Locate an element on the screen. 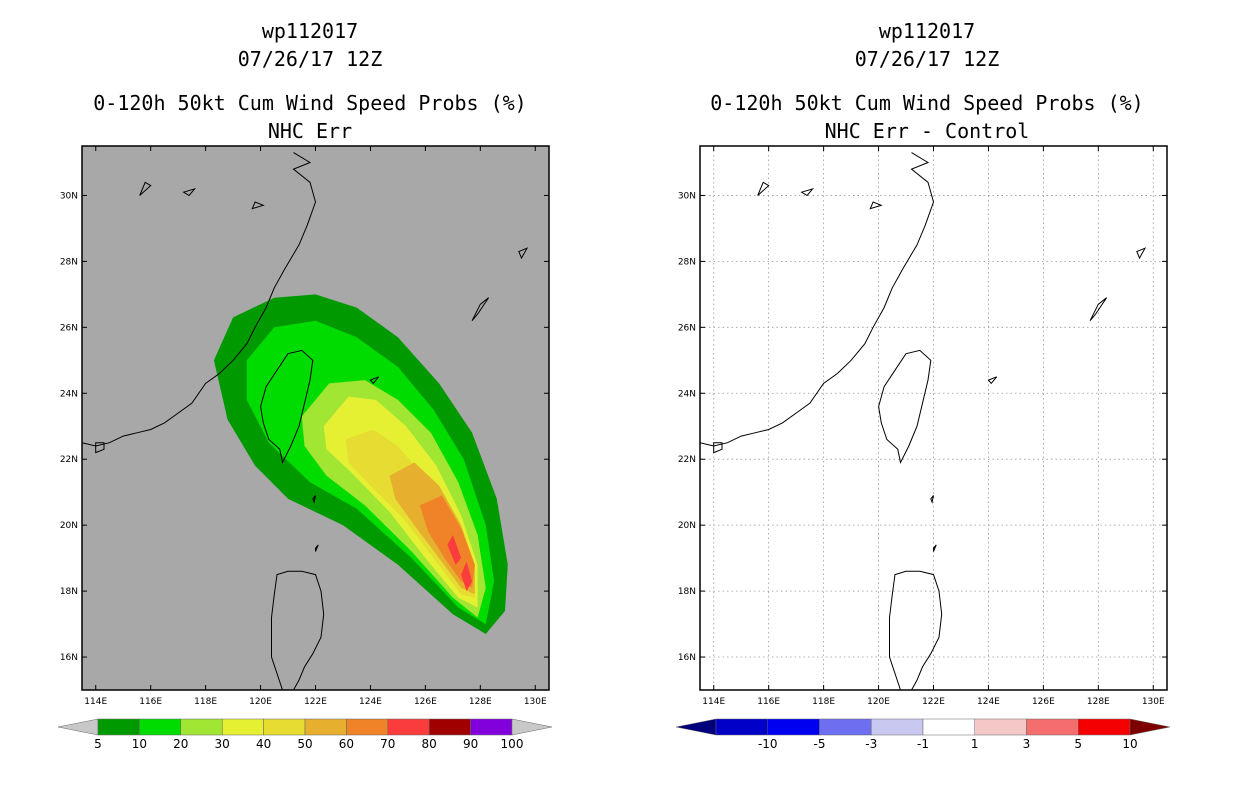 This screenshot has width=1236, height=804. colorbar-label: 70 is located at coordinates (387, 744).